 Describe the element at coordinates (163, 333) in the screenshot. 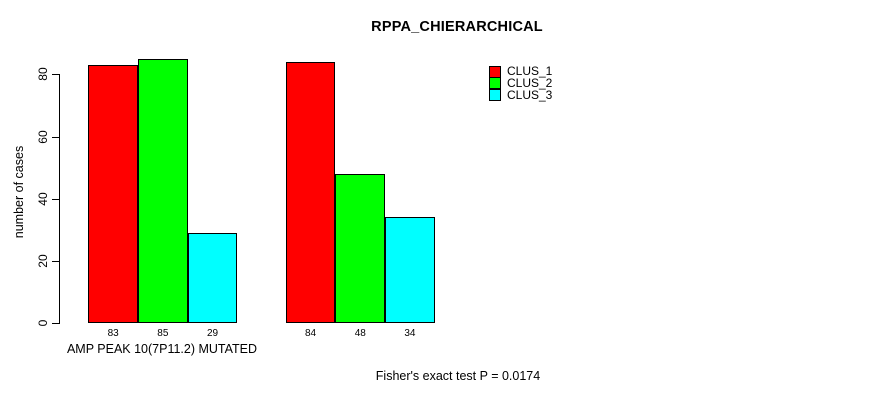

I see `bar-value-label: 85` at that location.